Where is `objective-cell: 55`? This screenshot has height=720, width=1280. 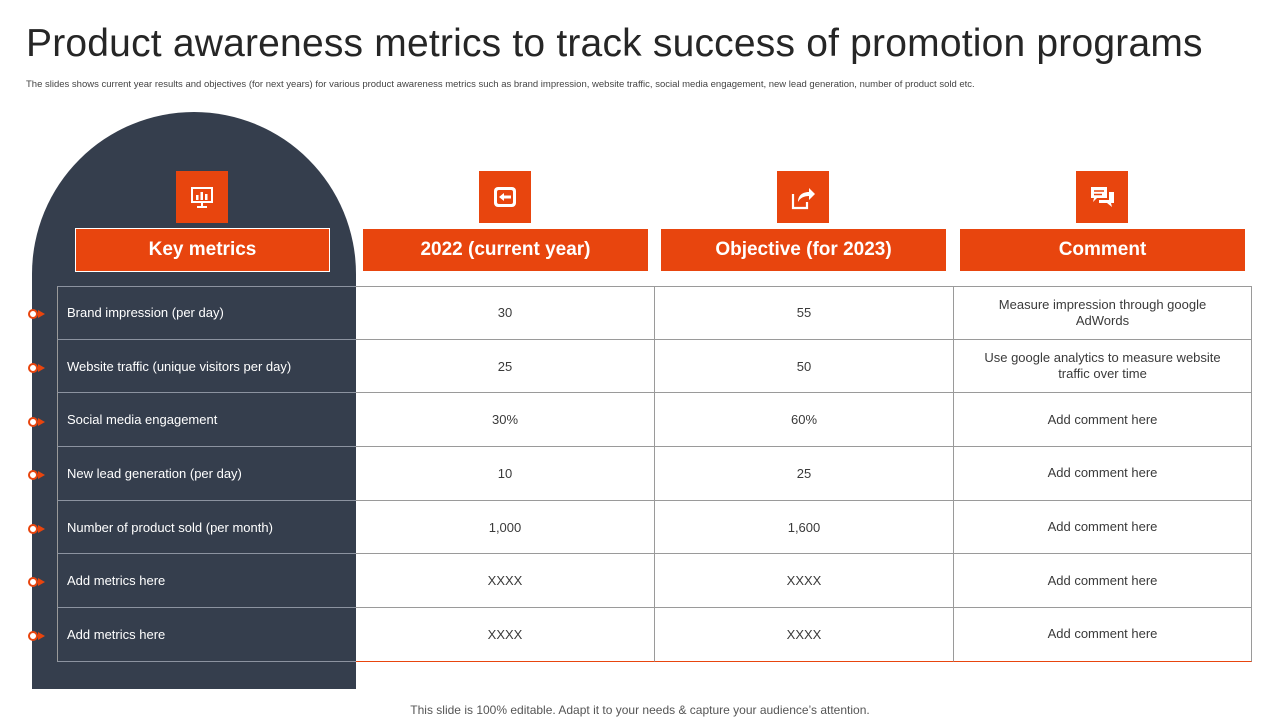
objective-cell: 55 is located at coordinates (804, 313).